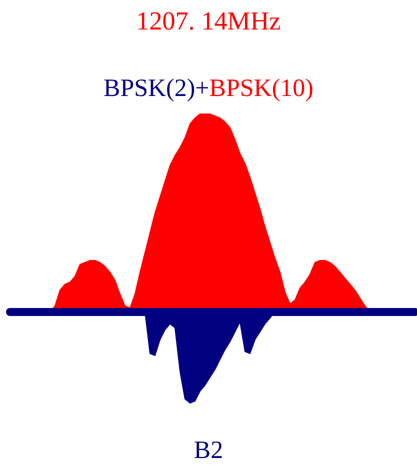 Image resolution: width=417 pixels, height=472 pixels. I want to click on chart-title: 1207. 14MHz, so click(208, 21).